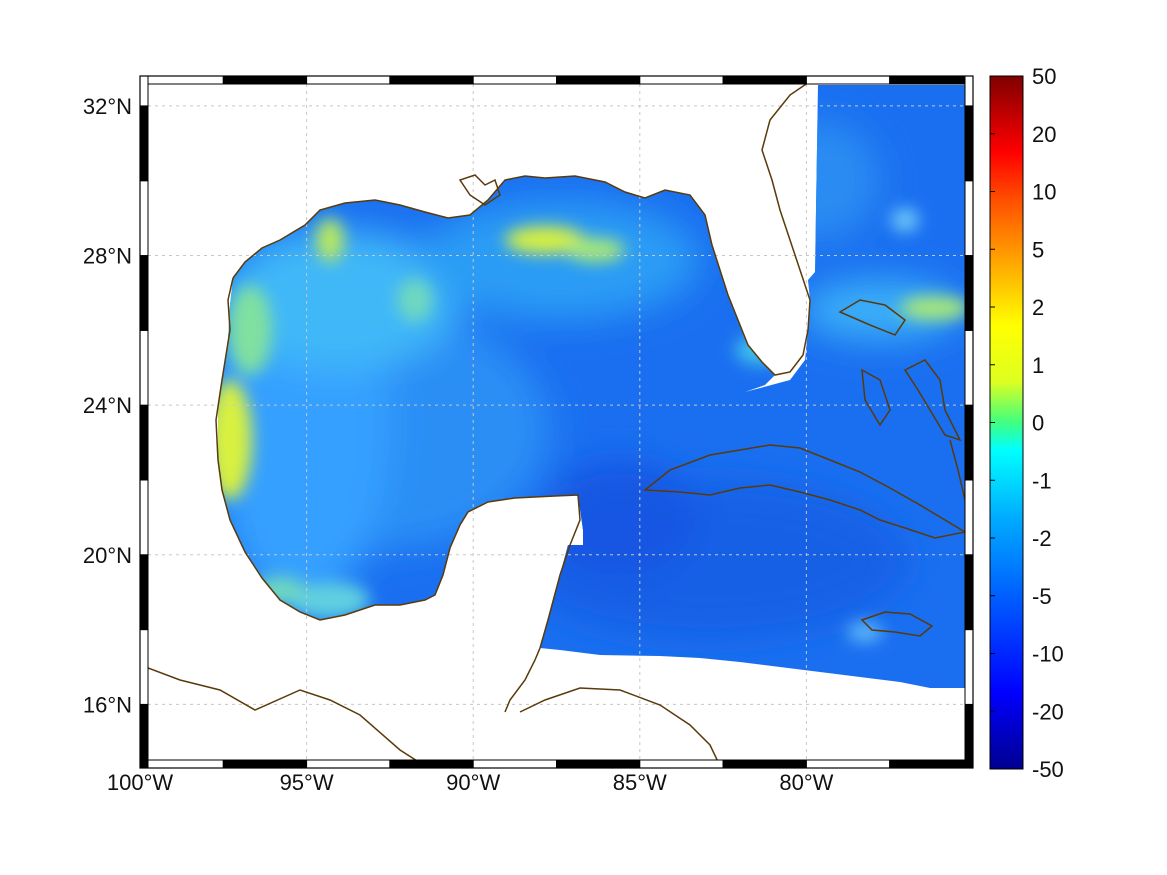  Describe the element at coordinates (1044, 76) in the screenshot. I see `colorbar-tick-label: 50` at that location.